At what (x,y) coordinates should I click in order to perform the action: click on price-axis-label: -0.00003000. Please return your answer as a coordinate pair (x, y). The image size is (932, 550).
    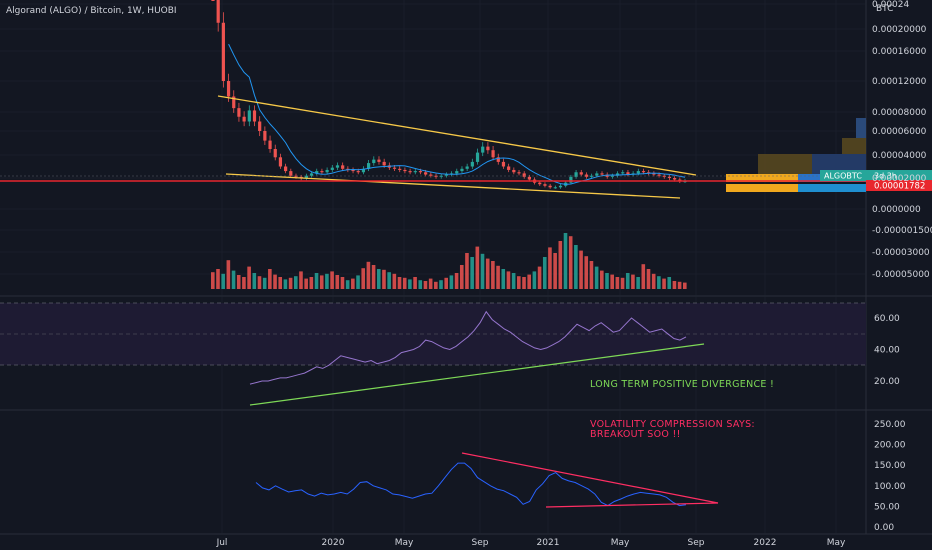
    Looking at the image, I should click on (901, 253).